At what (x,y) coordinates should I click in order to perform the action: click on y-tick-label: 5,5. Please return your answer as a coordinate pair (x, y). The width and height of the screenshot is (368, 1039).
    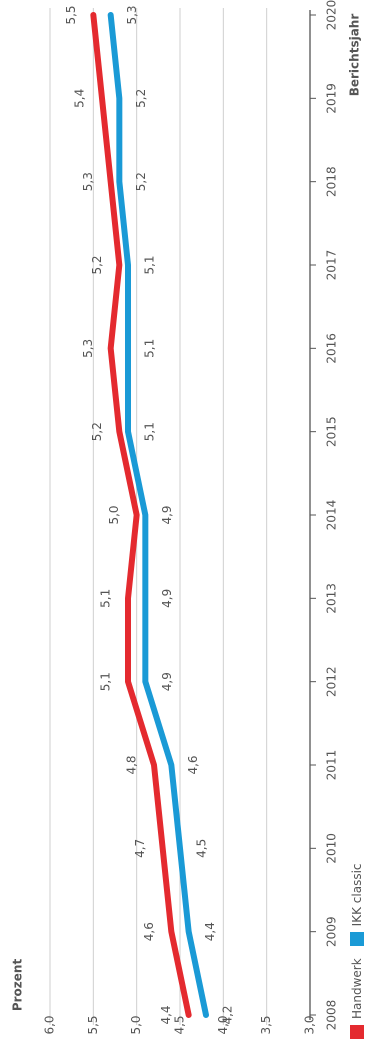
    Looking at the image, I should click on (93, 1024).